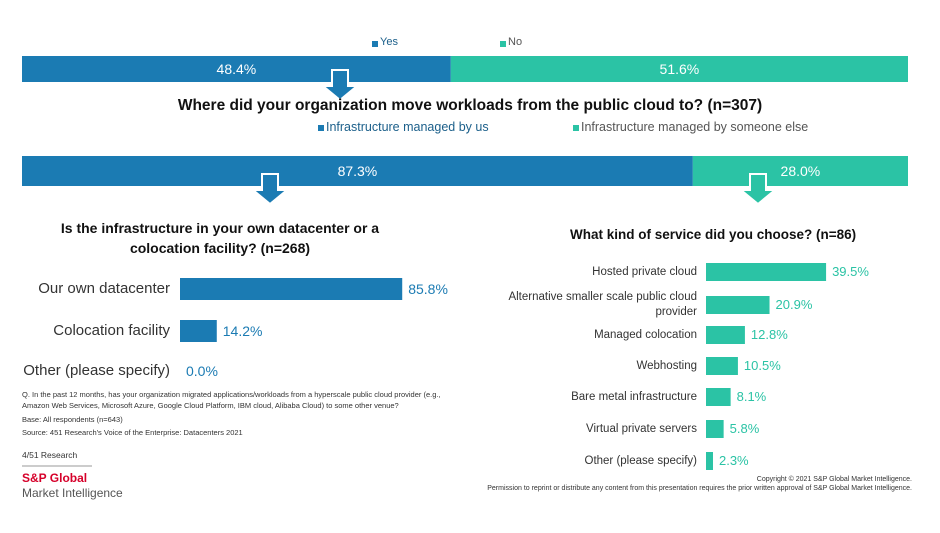  I want to click on logo-name: S&P Global, so click(55, 478).